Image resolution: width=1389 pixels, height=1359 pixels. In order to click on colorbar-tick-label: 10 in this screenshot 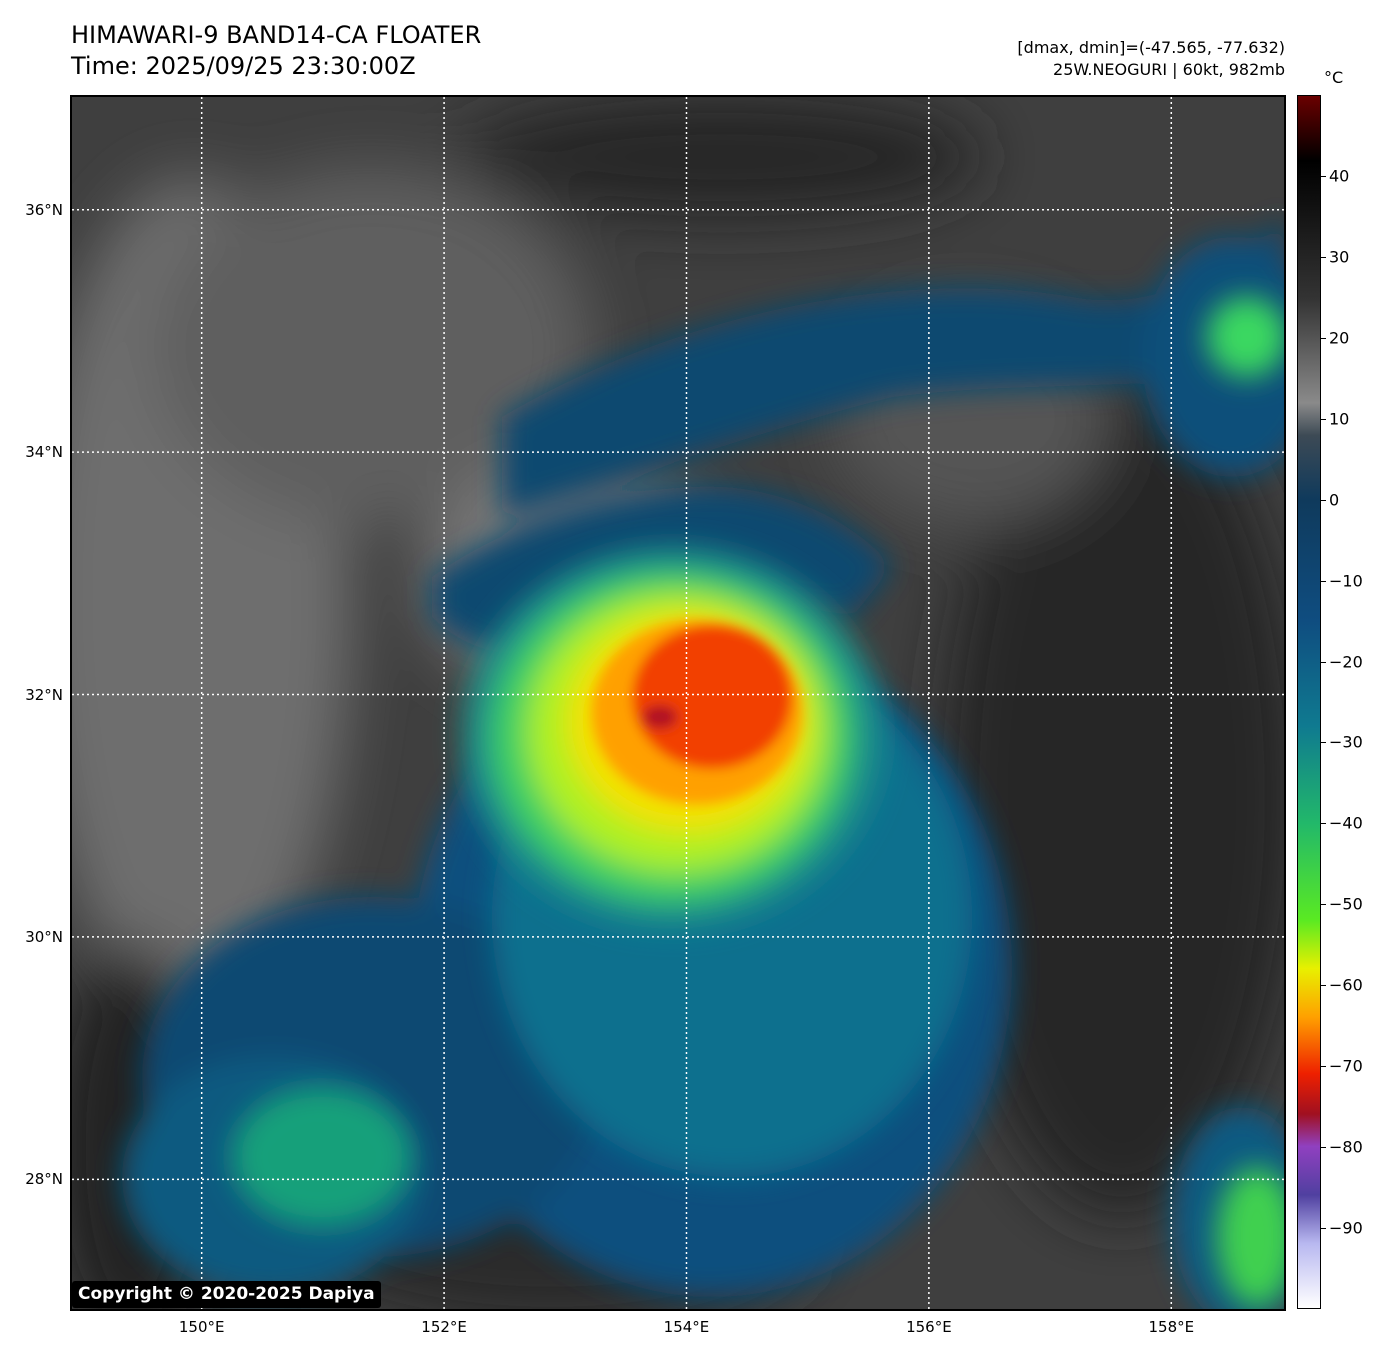, I will do `click(1339, 419)`.